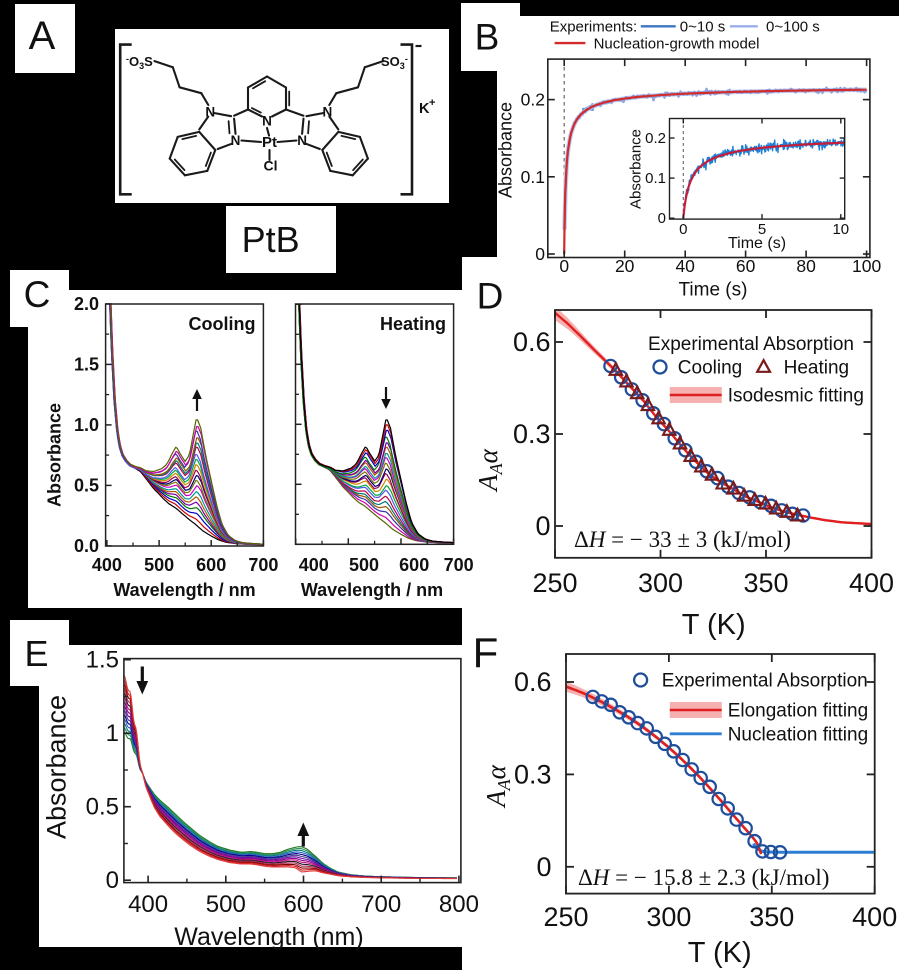 The height and width of the screenshot is (970, 899). I want to click on svg-text: F, so click(486, 652).